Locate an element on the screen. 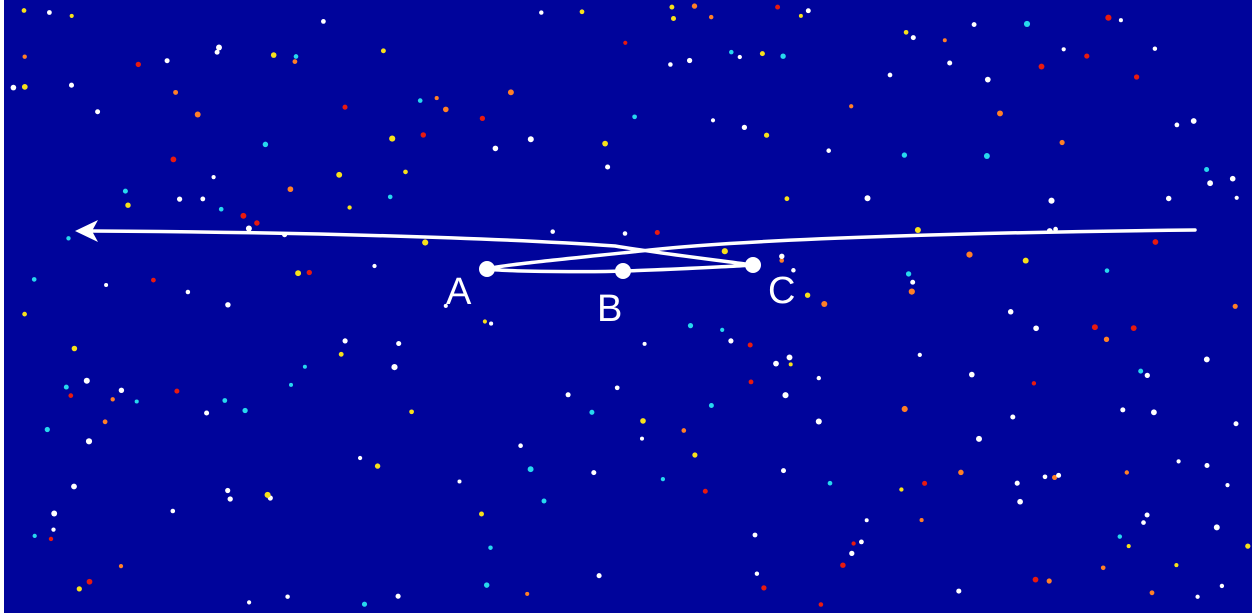  direction-arrowhead is located at coordinates (86, 231).